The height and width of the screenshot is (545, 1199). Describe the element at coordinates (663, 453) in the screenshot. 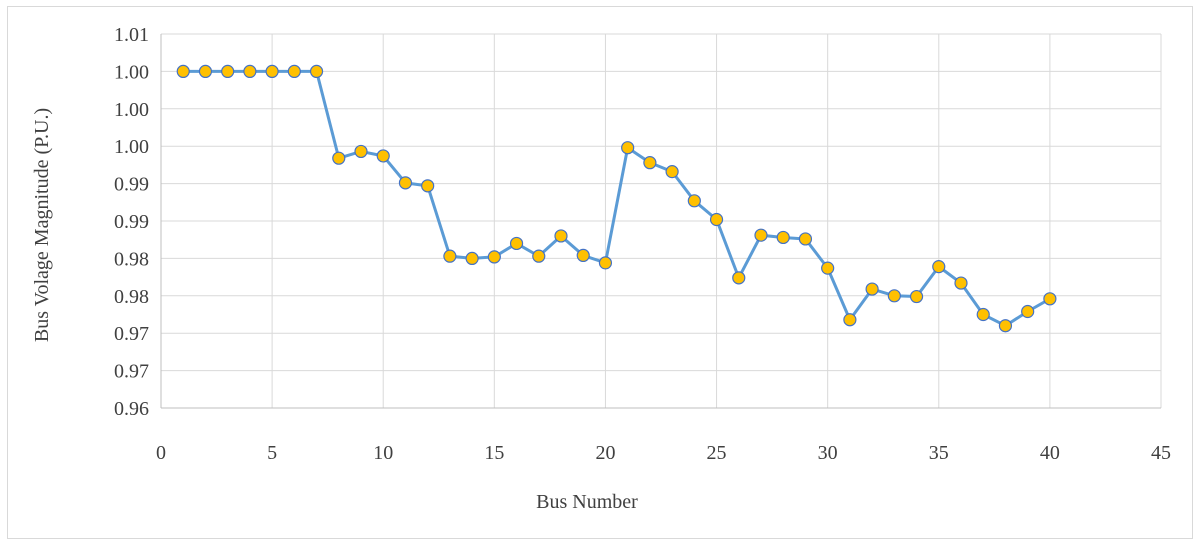

I see `x-tick-labels: 0 5 10 15 20 25 30 35 40 45` at that location.